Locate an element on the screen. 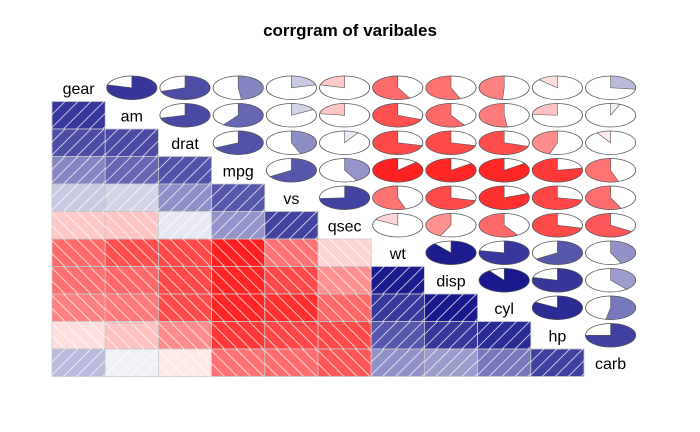 This screenshot has height=432, width=700. pie-cell-gear-disp is located at coordinates (451, 87).